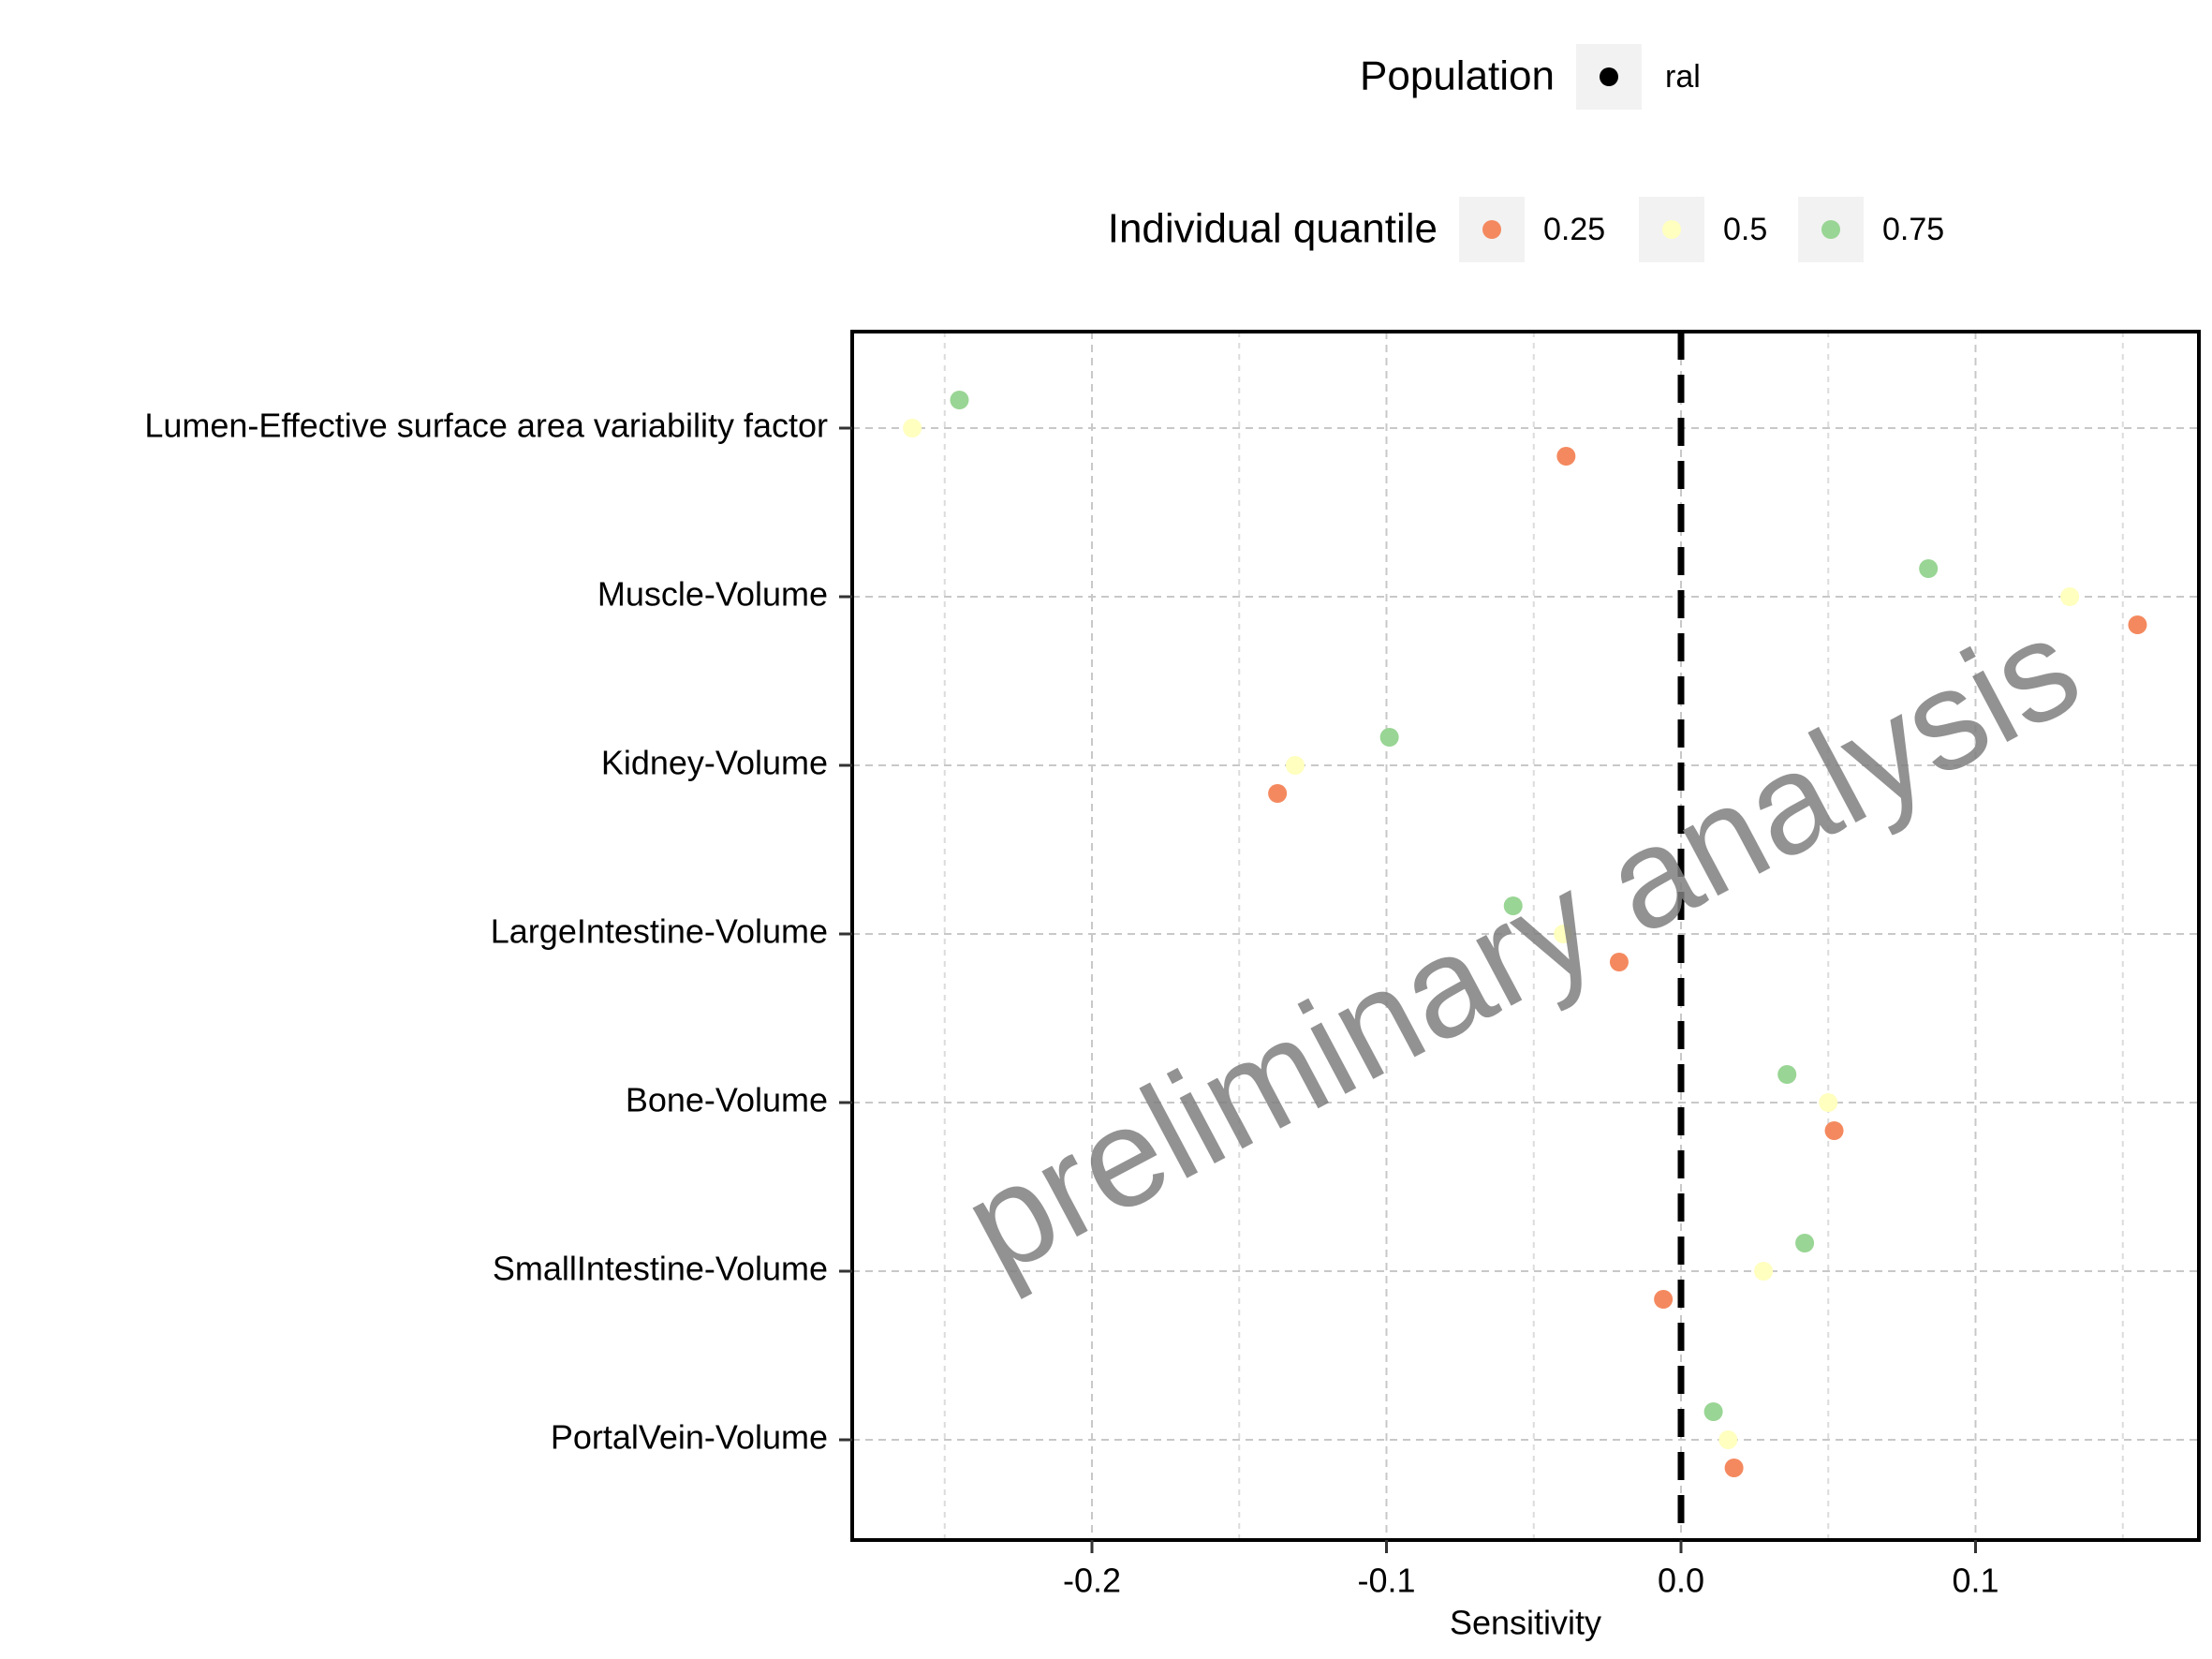 This screenshot has height=1659, width=2212. Describe the element at coordinates (690, 1437) in the screenshot. I see `y-tick-label: PortalVein-Volume` at that location.